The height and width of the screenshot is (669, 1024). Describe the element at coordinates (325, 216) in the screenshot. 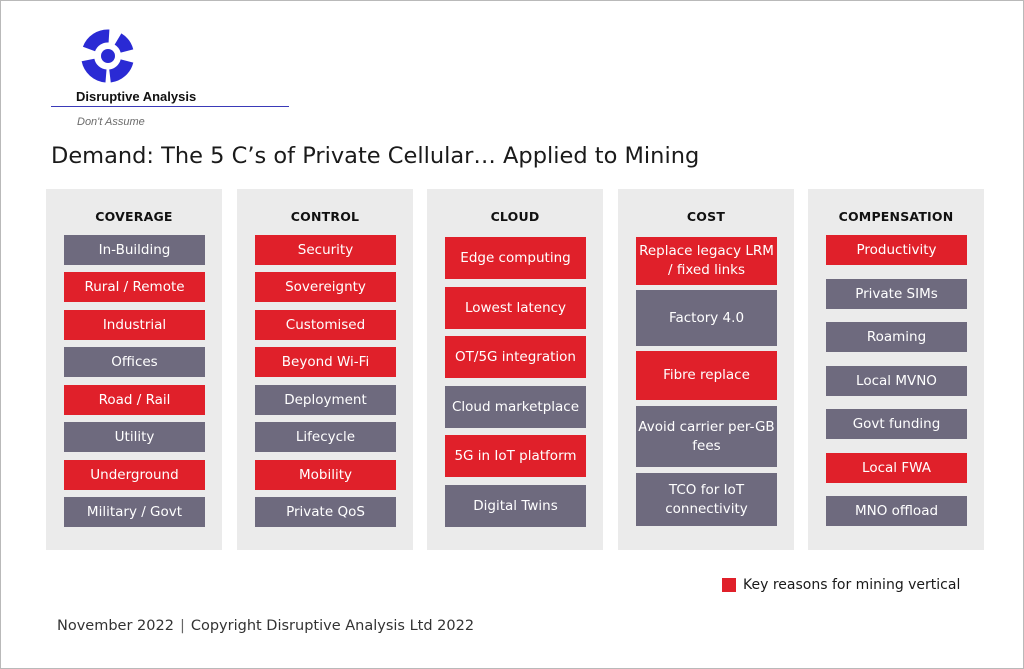

I see `column-heading: CONTROL` at that location.